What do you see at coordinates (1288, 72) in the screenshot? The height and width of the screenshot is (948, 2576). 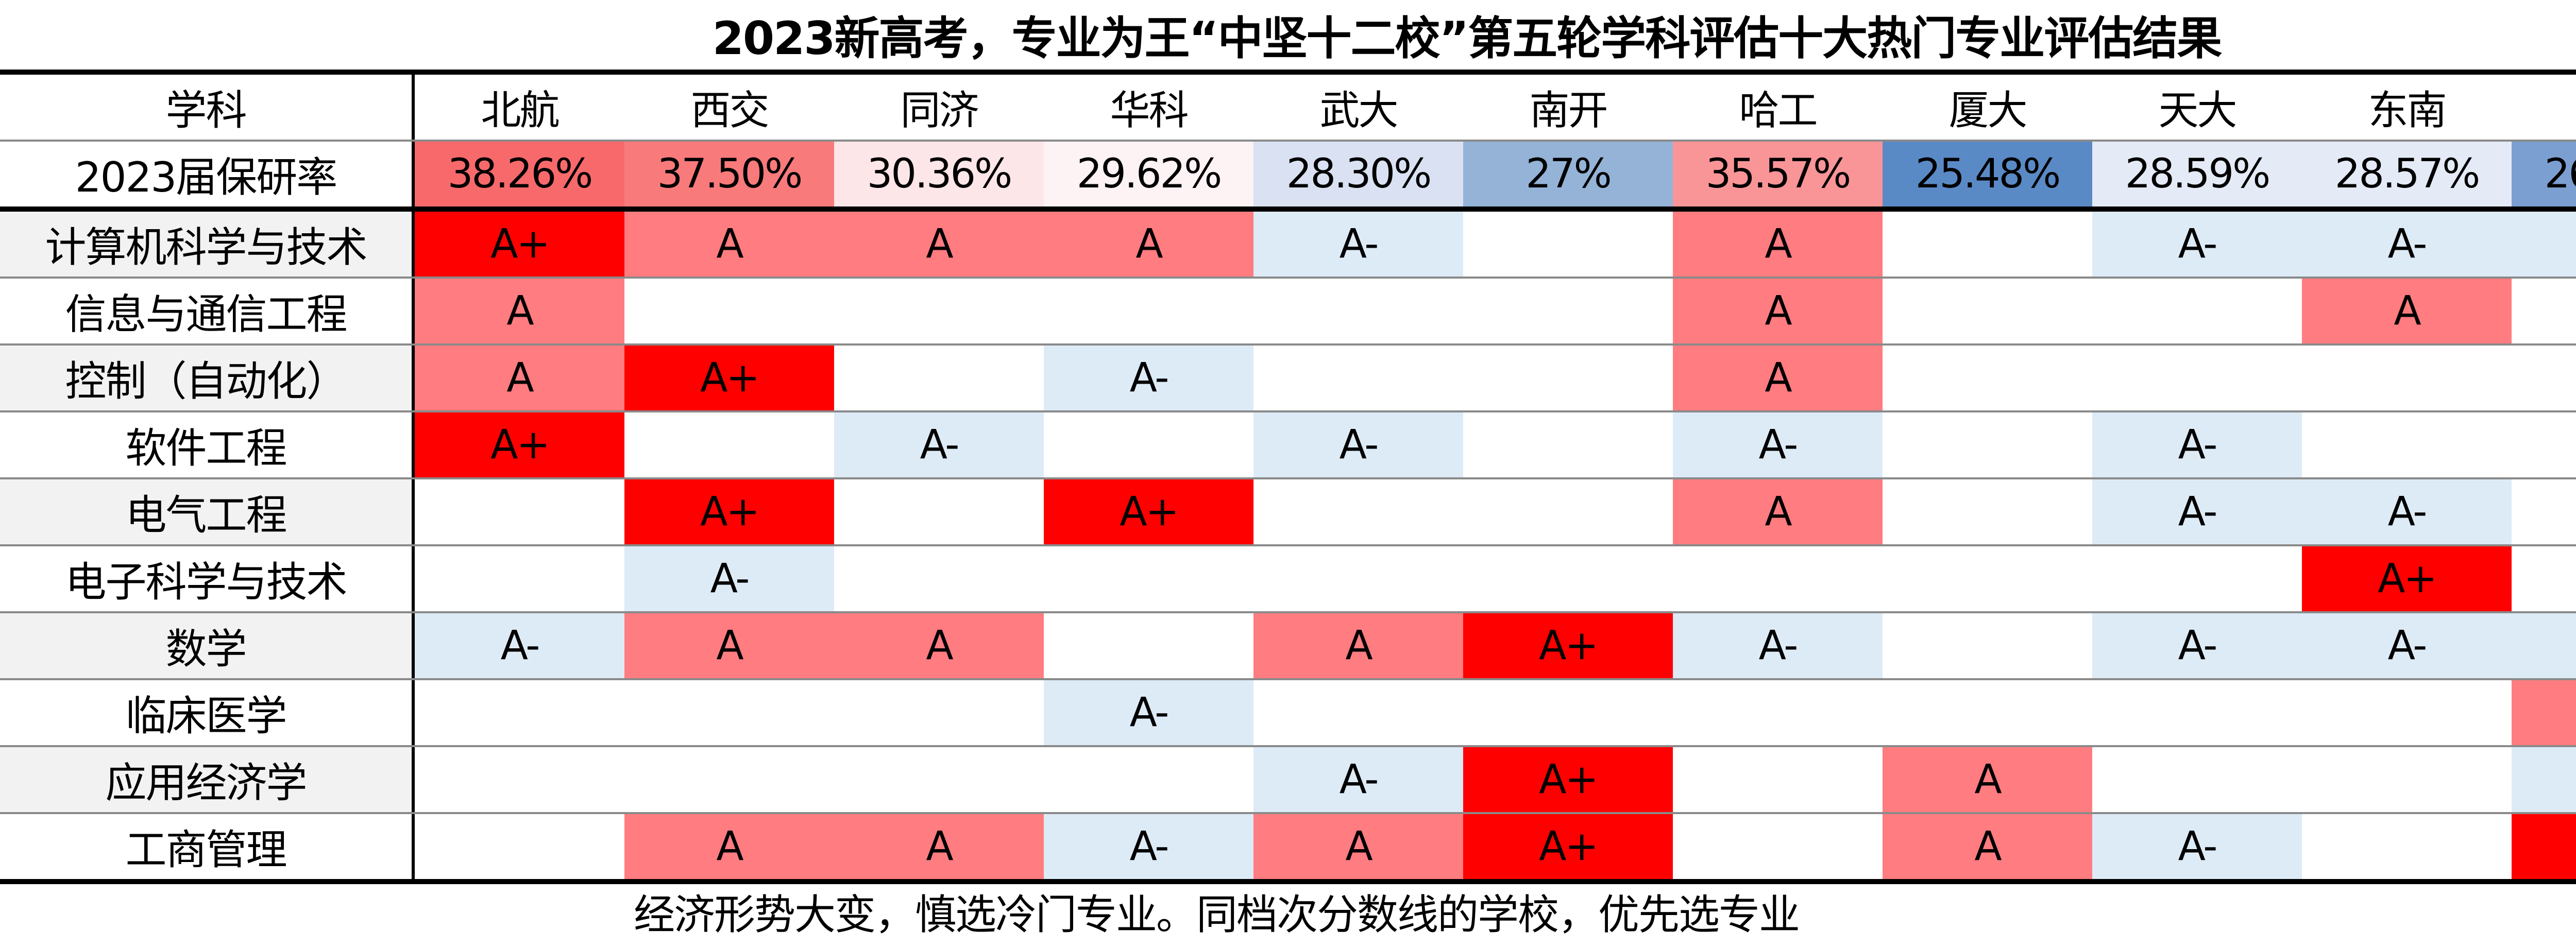 I see `table-top-rule` at bounding box center [1288, 72].